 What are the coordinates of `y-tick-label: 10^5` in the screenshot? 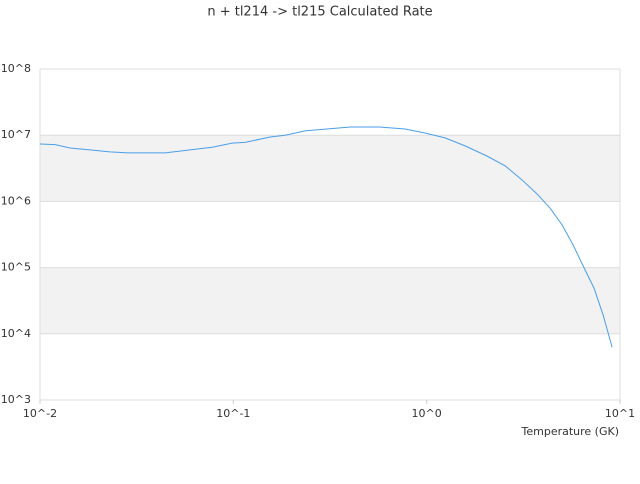 It's located at (16, 267).